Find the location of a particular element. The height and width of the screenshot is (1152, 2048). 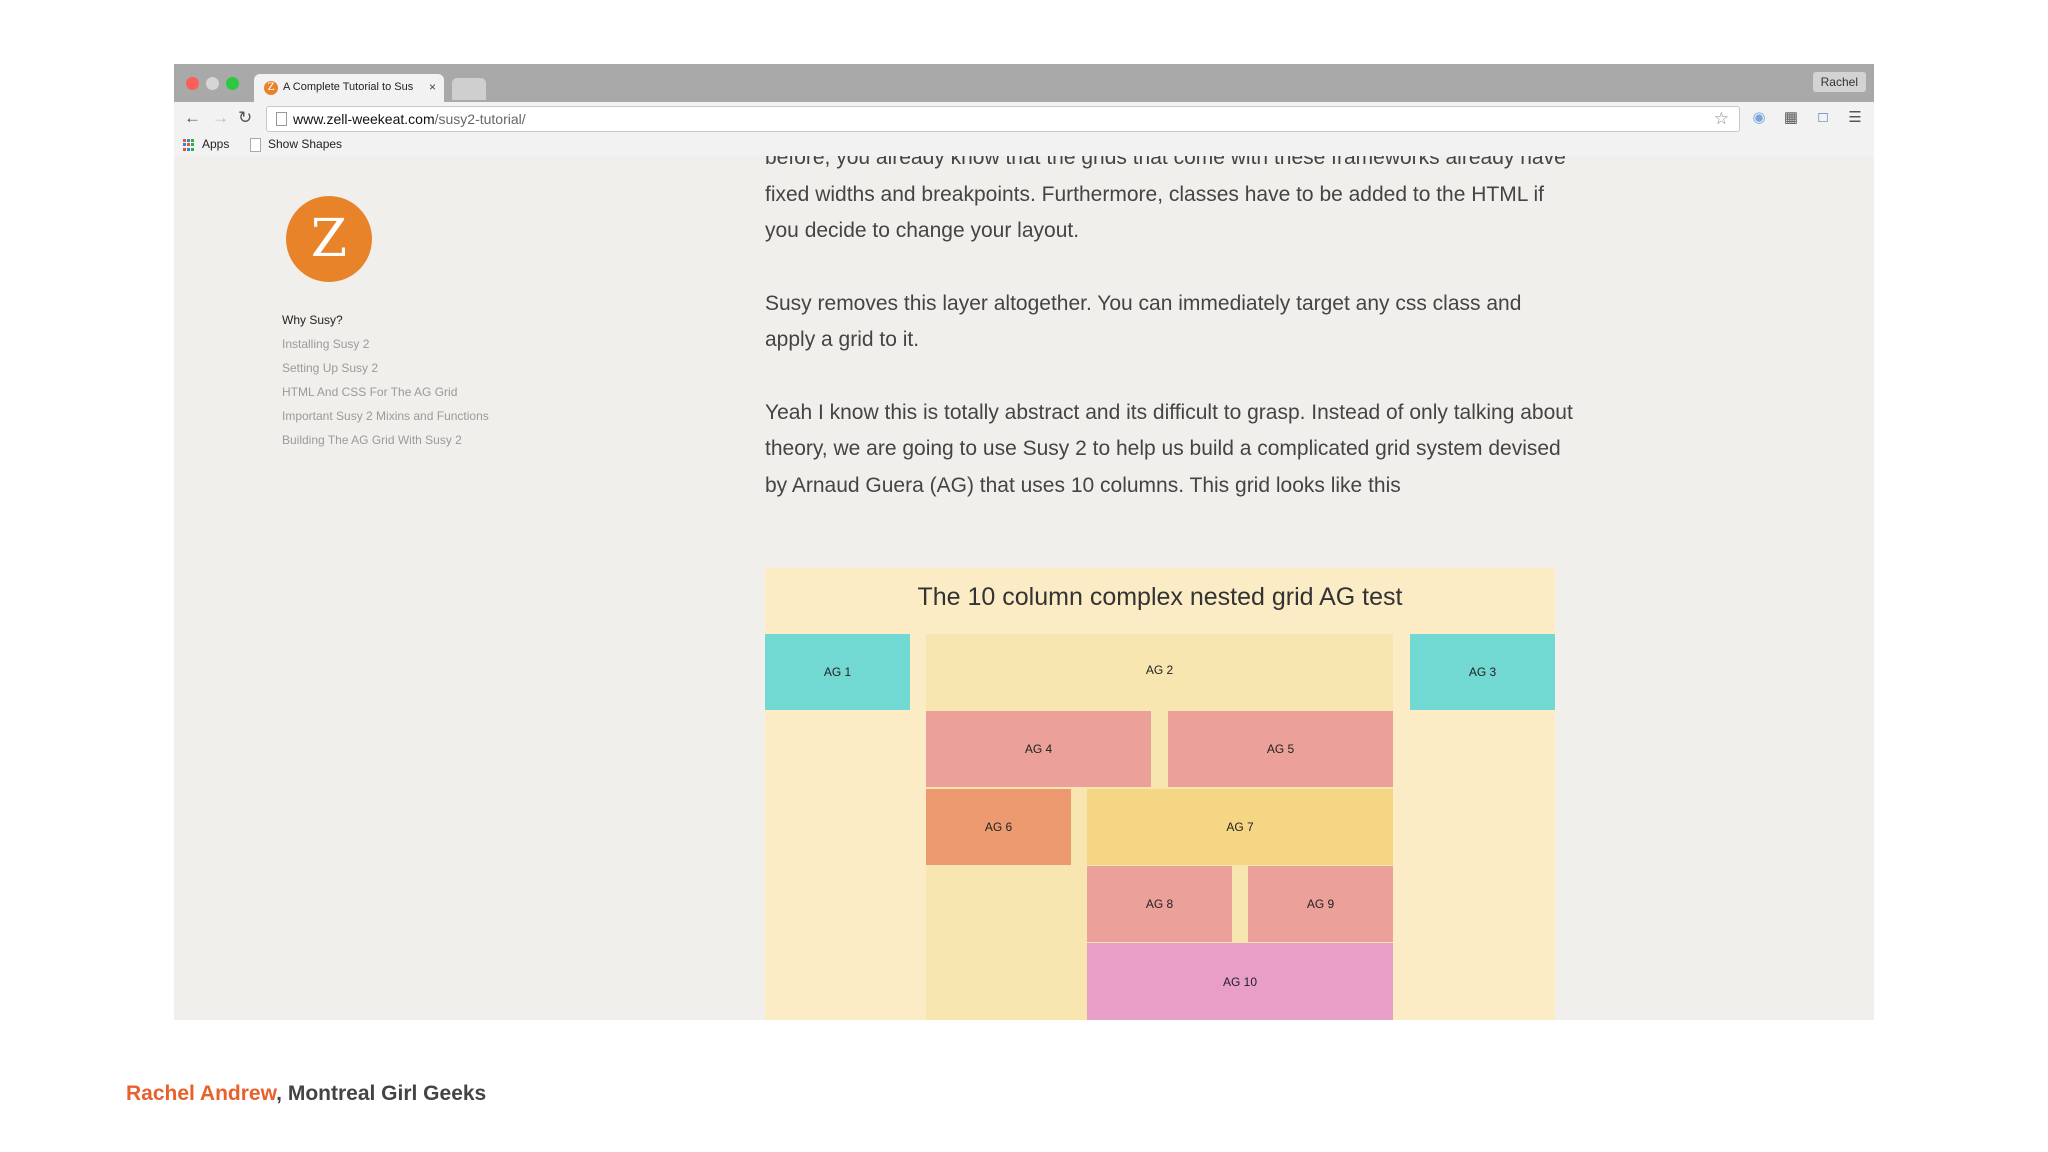

tab-title: A Complete Tutorial to Susy 2 is located at coordinates (348, 87).